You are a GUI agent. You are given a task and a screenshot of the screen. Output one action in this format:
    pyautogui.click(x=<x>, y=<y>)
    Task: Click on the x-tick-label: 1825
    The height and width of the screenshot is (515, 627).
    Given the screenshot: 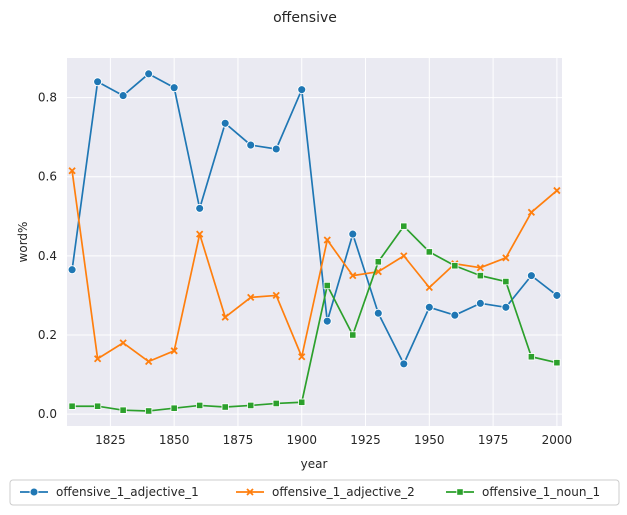 What is the action you would take?
    pyautogui.click(x=110, y=440)
    